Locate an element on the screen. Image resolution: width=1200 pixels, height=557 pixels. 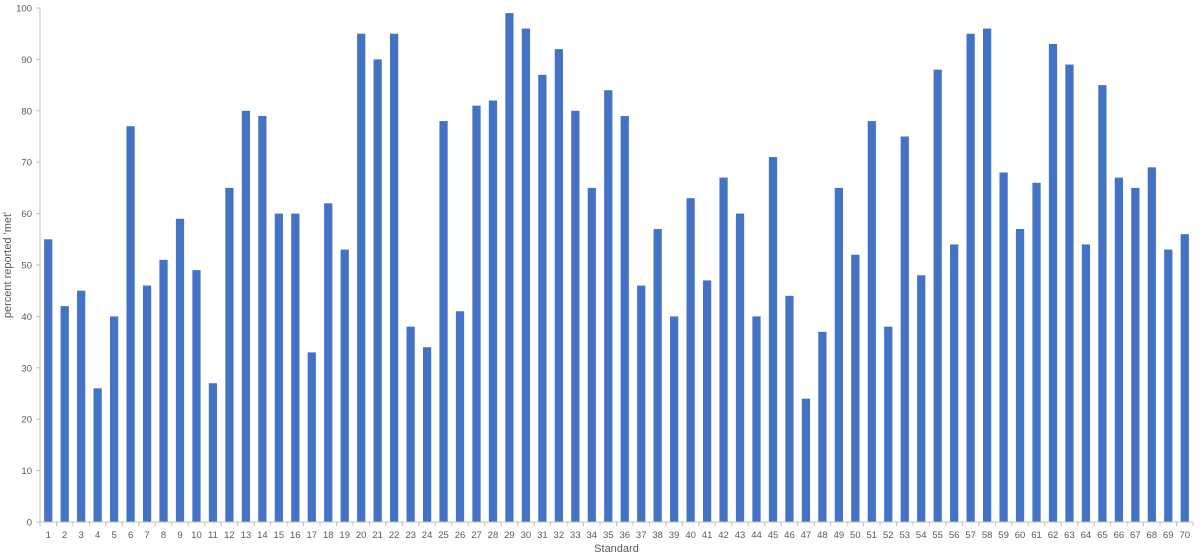
x-tick-label: 67 is located at coordinates (1135, 535).